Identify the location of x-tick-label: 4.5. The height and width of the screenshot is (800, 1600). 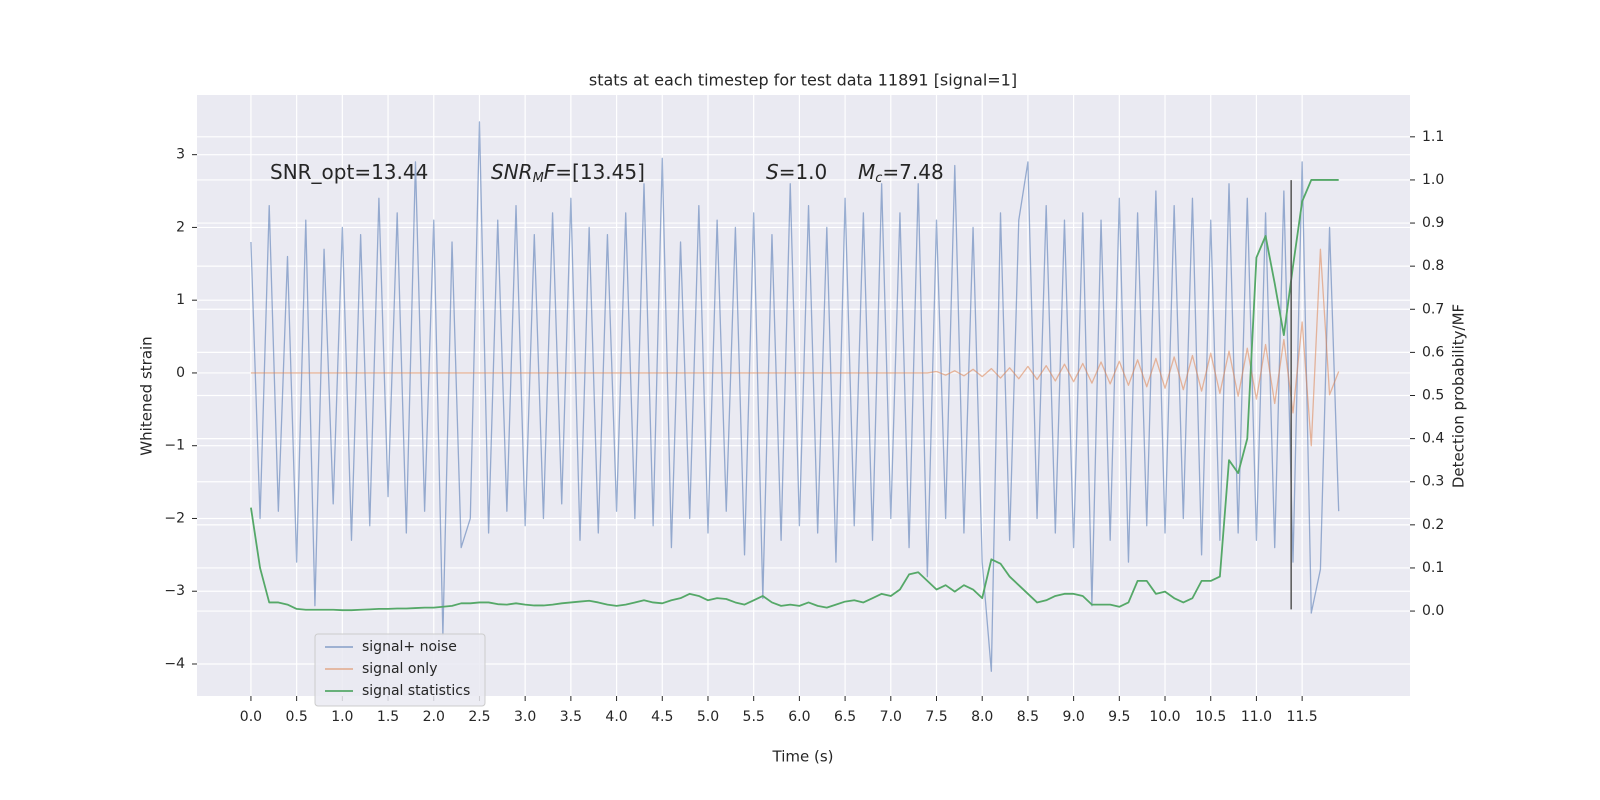
(662, 717).